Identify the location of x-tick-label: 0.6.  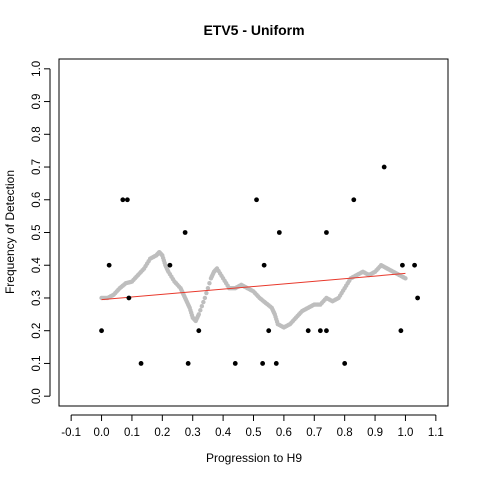
(284, 433).